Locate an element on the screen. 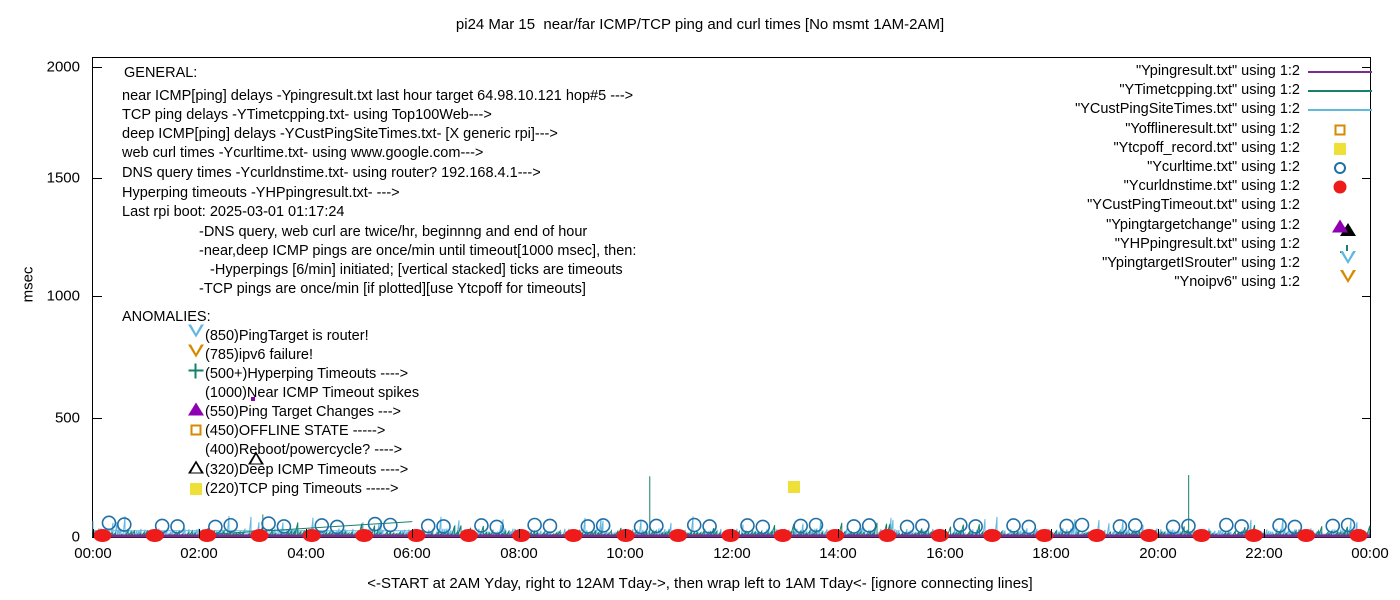 Image resolution: width=1400 pixels, height=600 pixels. x-tick-label: 10:00 is located at coordinates (625, 553).